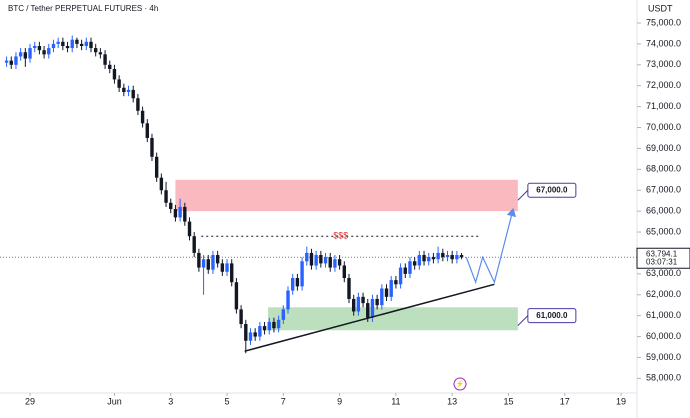 Image resolution: width=690 pixels, height=418 pixels. What do you see at coordinates (663, 336) in the screenshot?
I see `y-tick-label: 60,000.0` at bounding box center [663, 336].